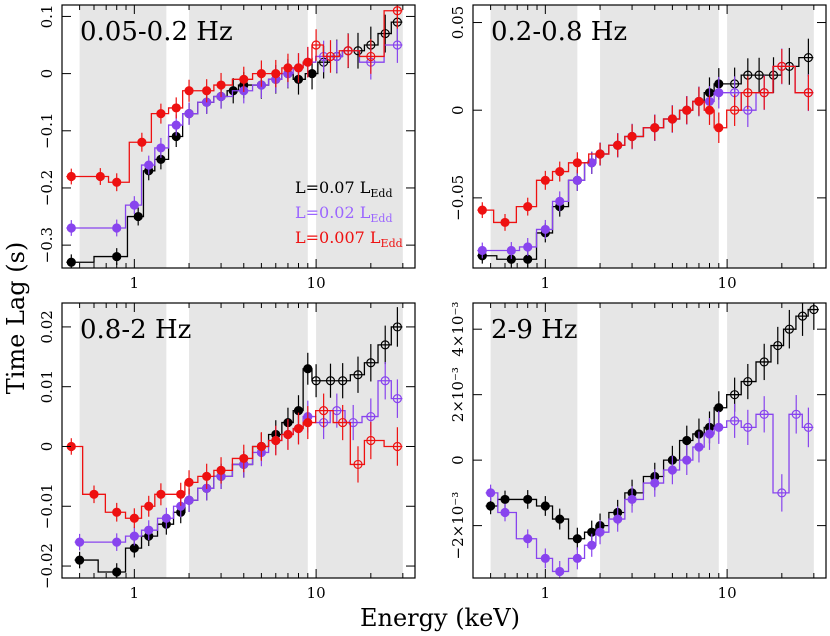 Image resolution: width=830 pixels, height=636 pixels. What do you see at coordinates (47, 245) in the screenshot?
I see `y-tick-label: −0.3` at bounding box center [47, 245].